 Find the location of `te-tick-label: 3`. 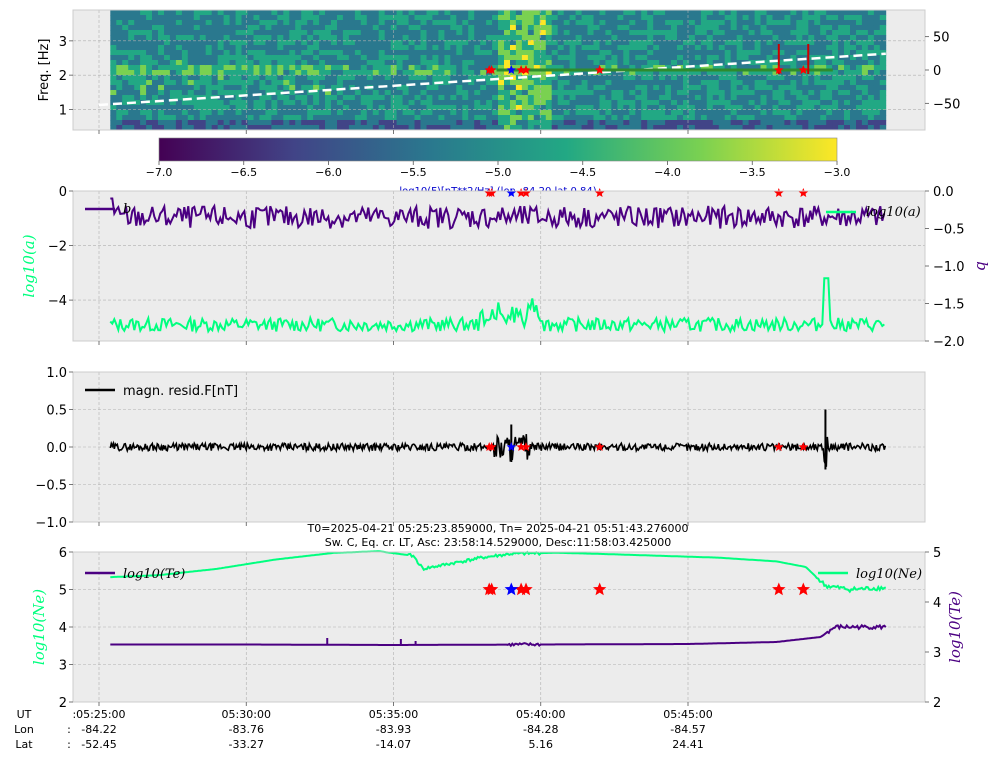

te-tick-label: 3 is located at coordinates (937, 653).